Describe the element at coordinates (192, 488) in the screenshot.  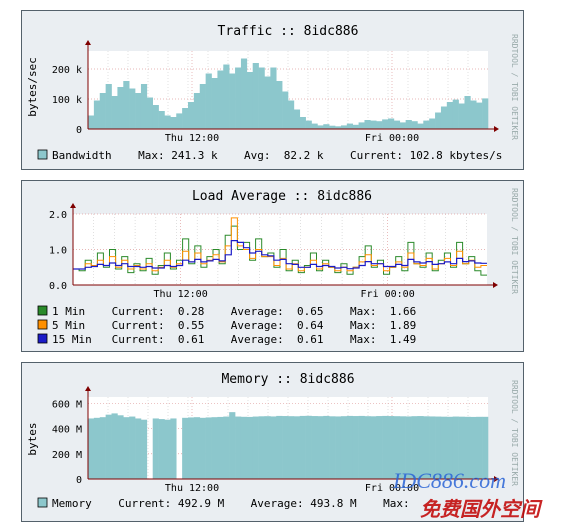
I see `memory-x-tick-label: Thu 12:00` at that location.